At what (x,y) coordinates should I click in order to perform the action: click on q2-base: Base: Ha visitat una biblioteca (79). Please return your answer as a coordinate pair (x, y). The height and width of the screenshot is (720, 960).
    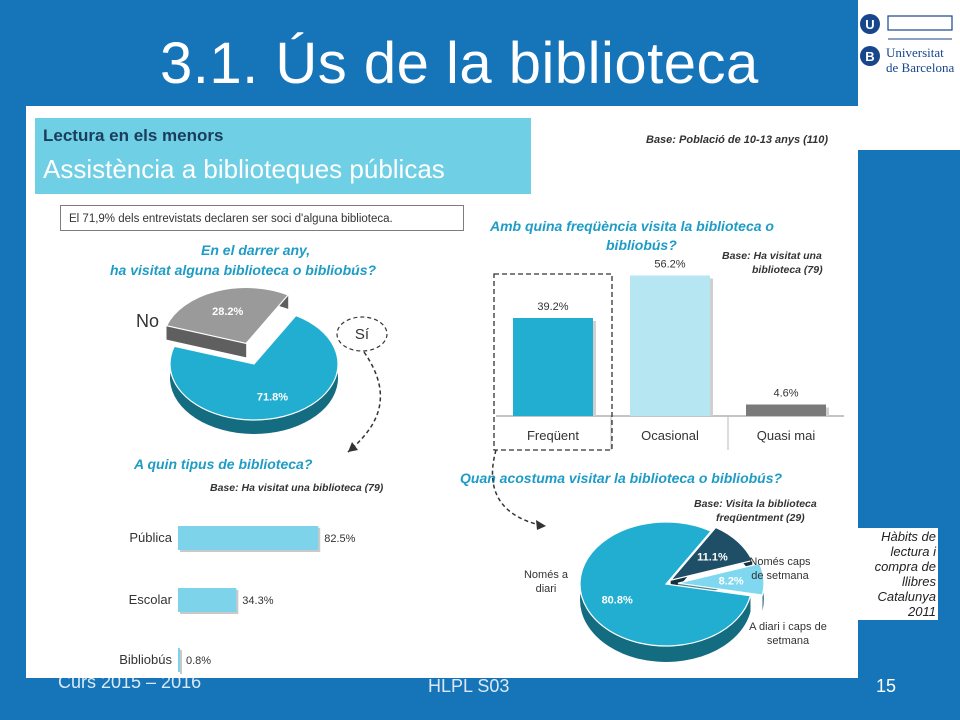
    Looking at the image, I should click on (297, 488).